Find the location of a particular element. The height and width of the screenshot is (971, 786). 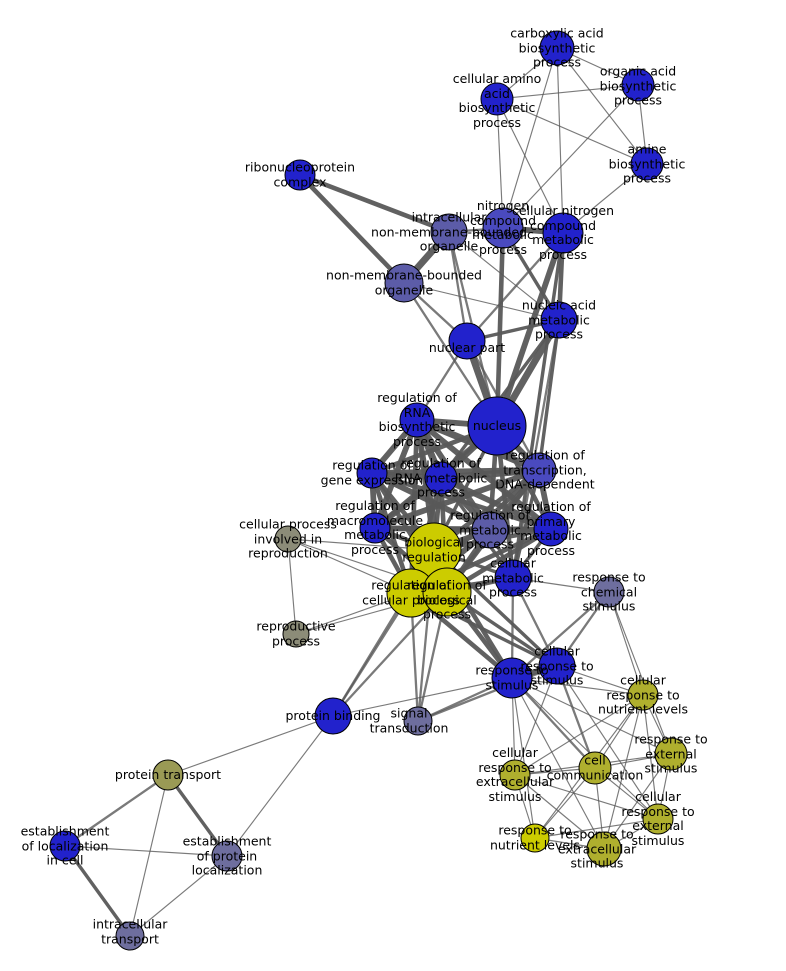

graph-node-response-to-extracellular-stimulus is located at coordinates (604, 849).